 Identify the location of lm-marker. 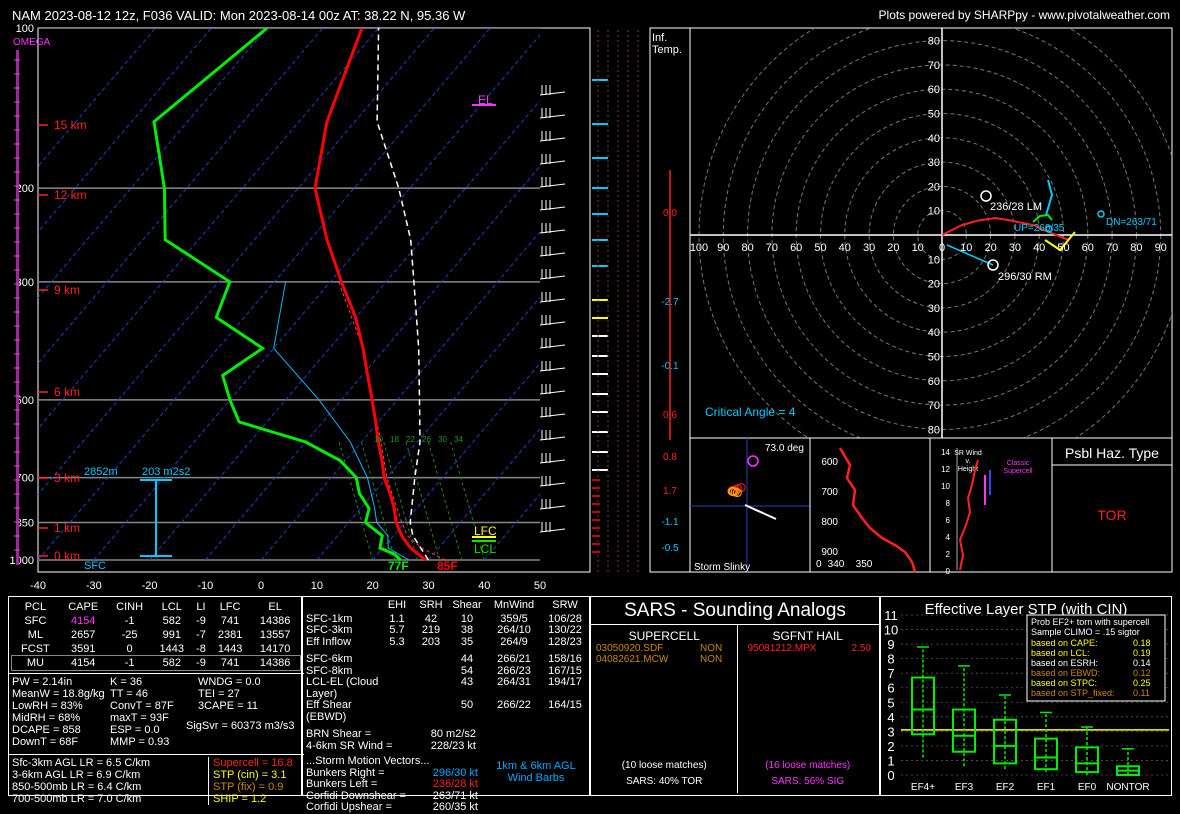
(986, 196).